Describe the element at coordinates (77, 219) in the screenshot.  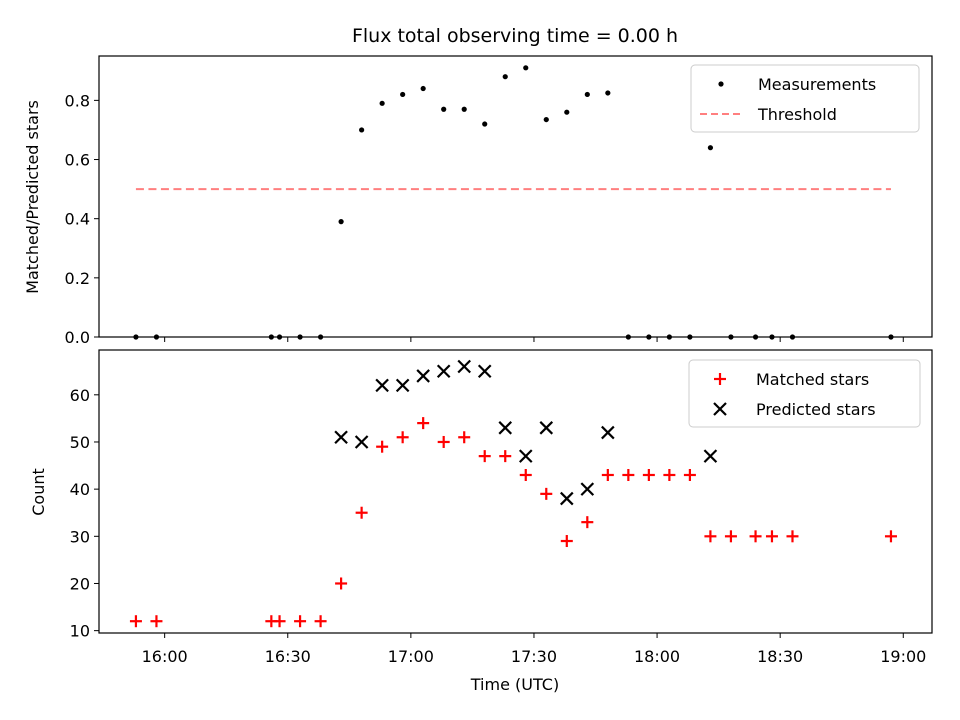
I see `top-y-tick-label: 0.4` at that location.